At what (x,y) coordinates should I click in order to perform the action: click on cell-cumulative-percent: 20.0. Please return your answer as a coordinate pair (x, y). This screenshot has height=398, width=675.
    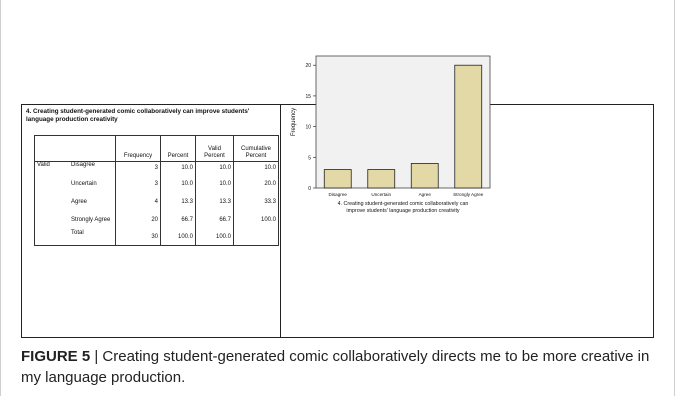
    Looking at the image, I should click on (256, 184).